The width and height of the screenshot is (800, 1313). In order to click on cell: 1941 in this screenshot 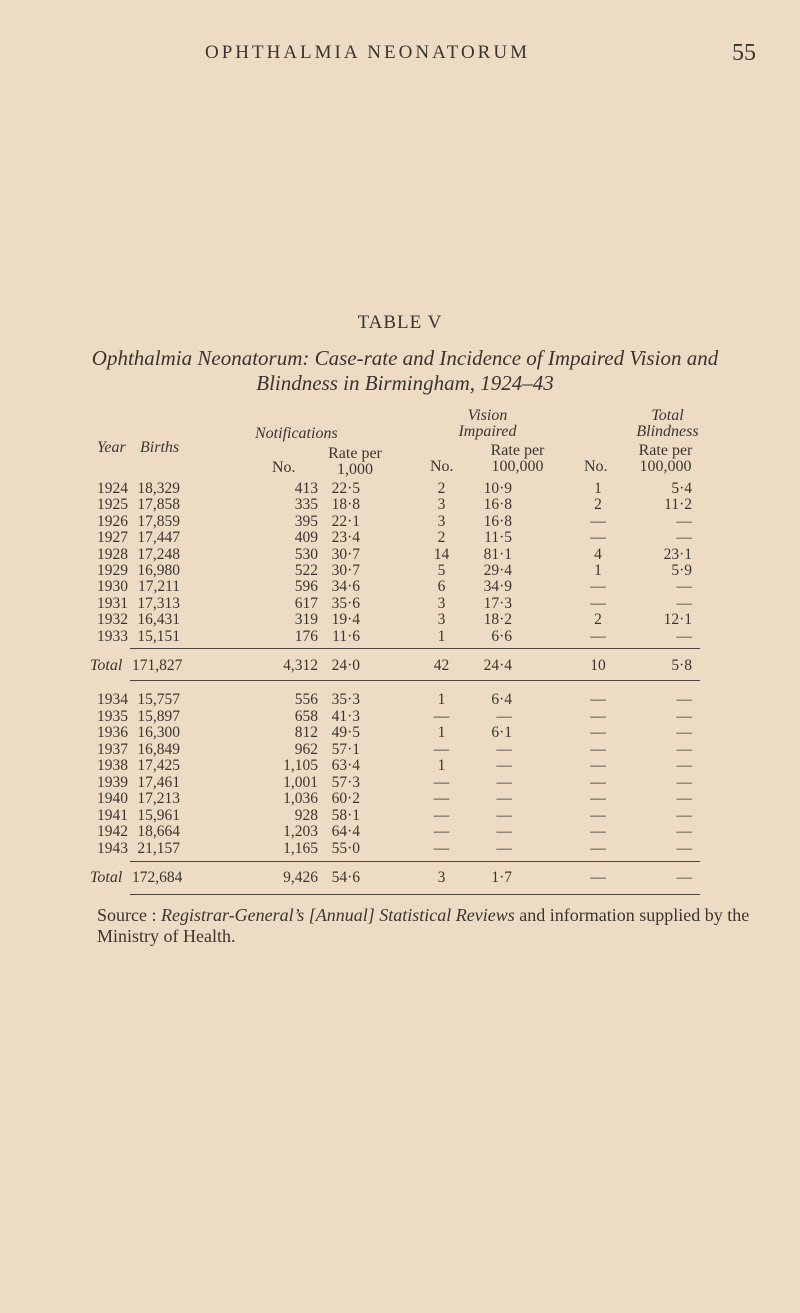, I will do `click(112, 815)`.